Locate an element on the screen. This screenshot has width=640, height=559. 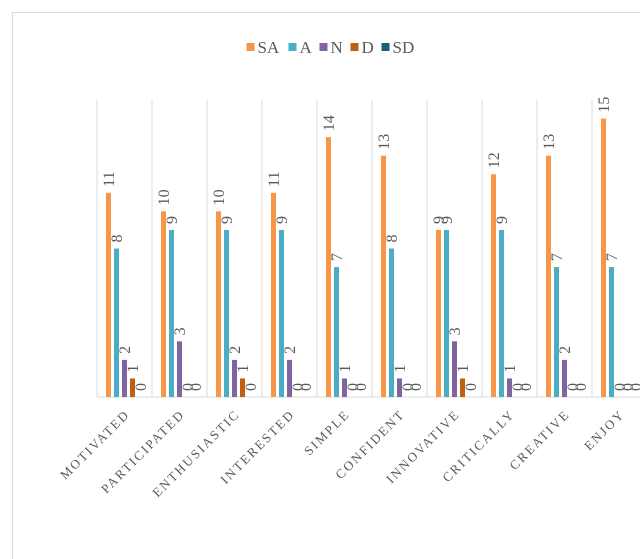
data-label: 15 is located at coordinates (604, 105).